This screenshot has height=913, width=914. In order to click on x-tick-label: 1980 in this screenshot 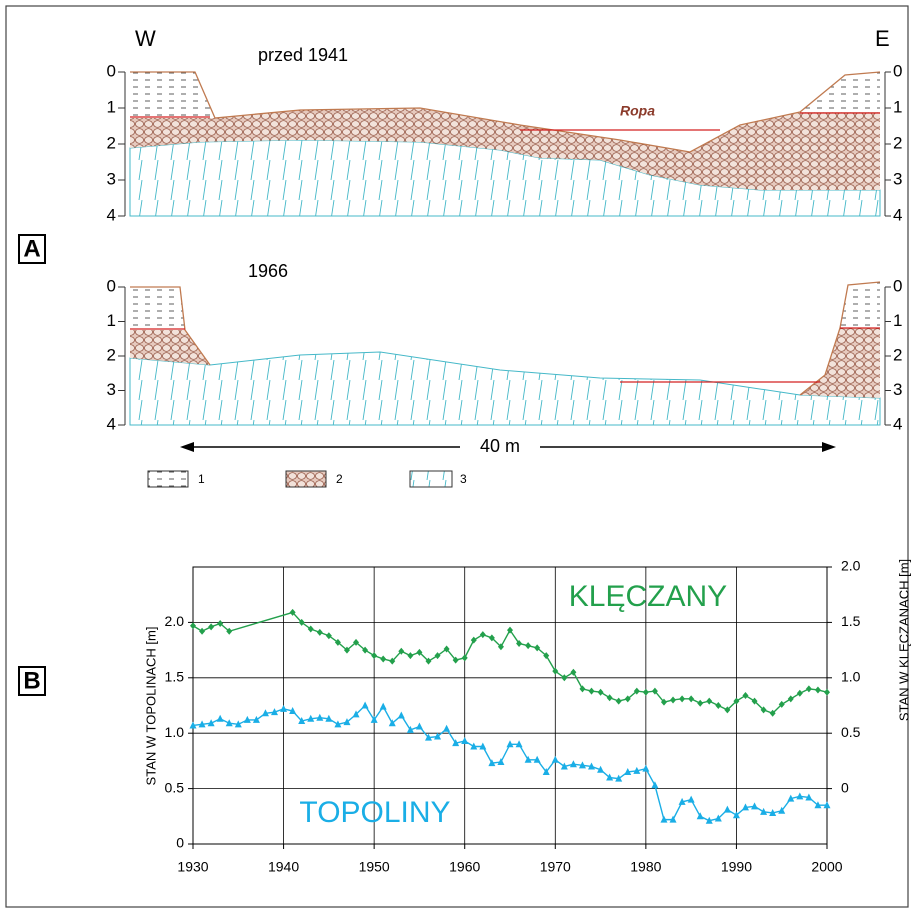, I will do `click(645, 867)`.